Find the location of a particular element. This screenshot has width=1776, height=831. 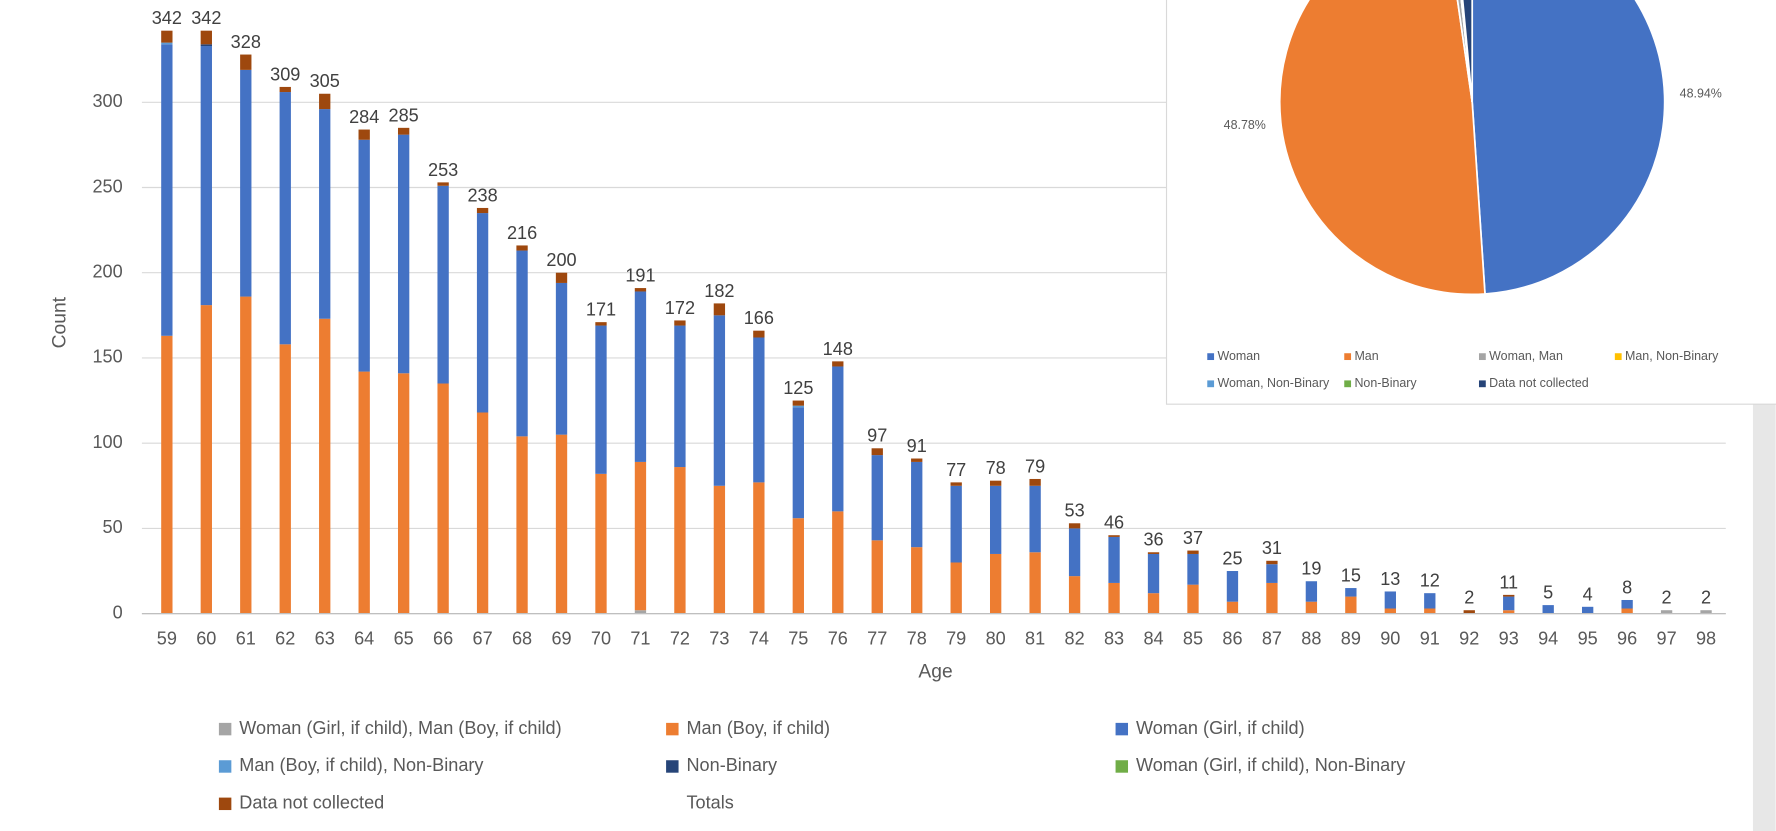

total-label: 191 is located at coordinates (640, 276).